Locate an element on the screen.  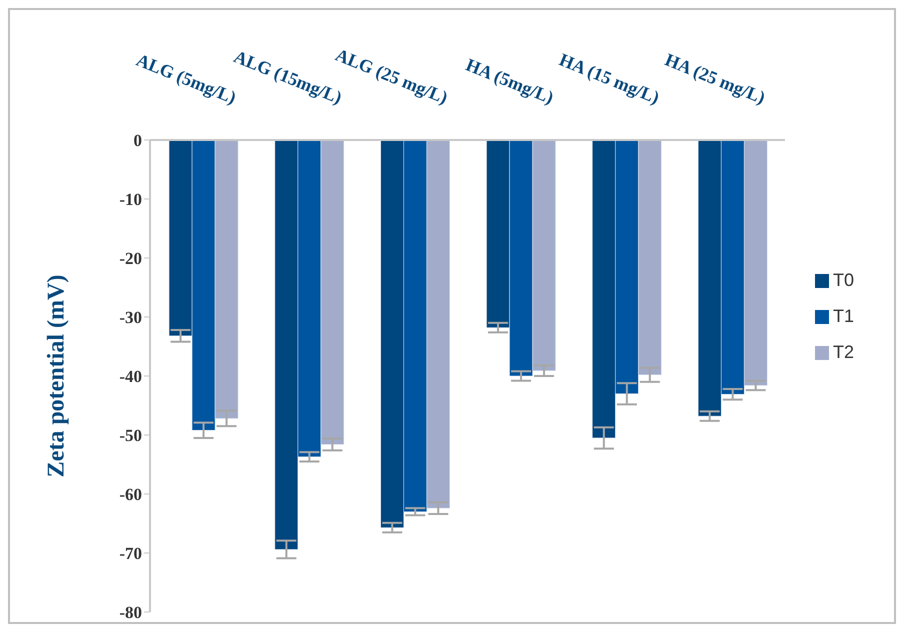
x-tick-label: HA (15 mg/L) is located at coordinates (609, 78).